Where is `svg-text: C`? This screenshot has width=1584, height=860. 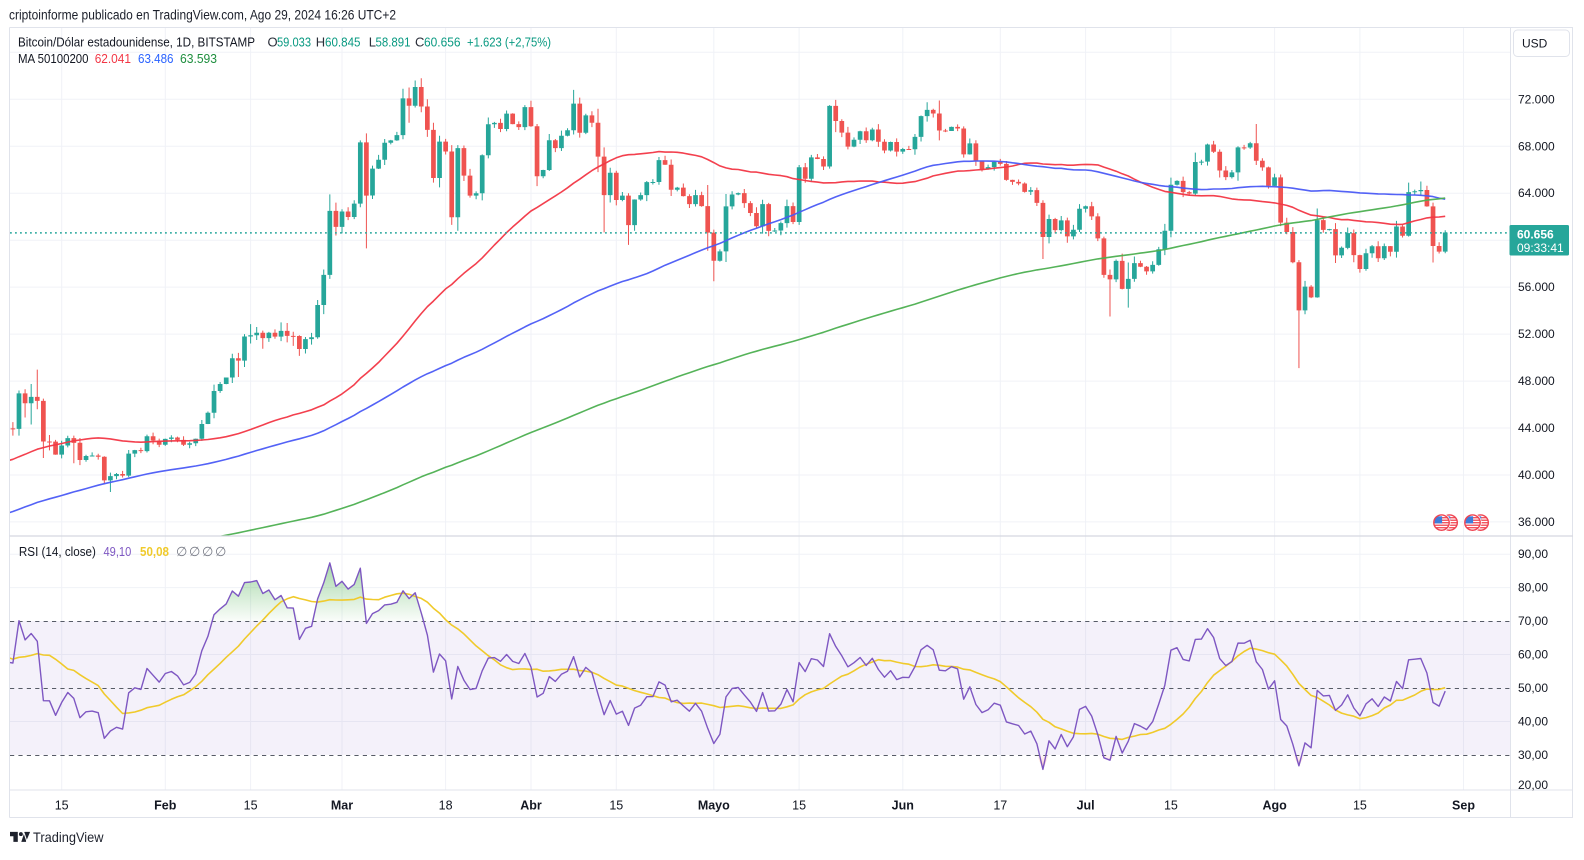
svg-text: C is located at coordinates (419, 42).